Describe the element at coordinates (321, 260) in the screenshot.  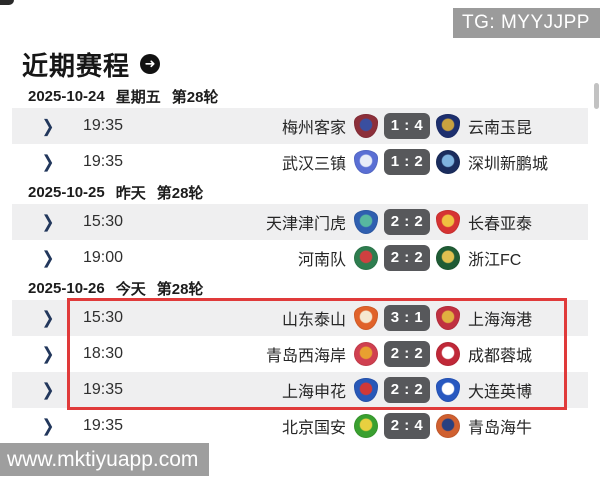
I see `home-team-name: 河南队` at that location.